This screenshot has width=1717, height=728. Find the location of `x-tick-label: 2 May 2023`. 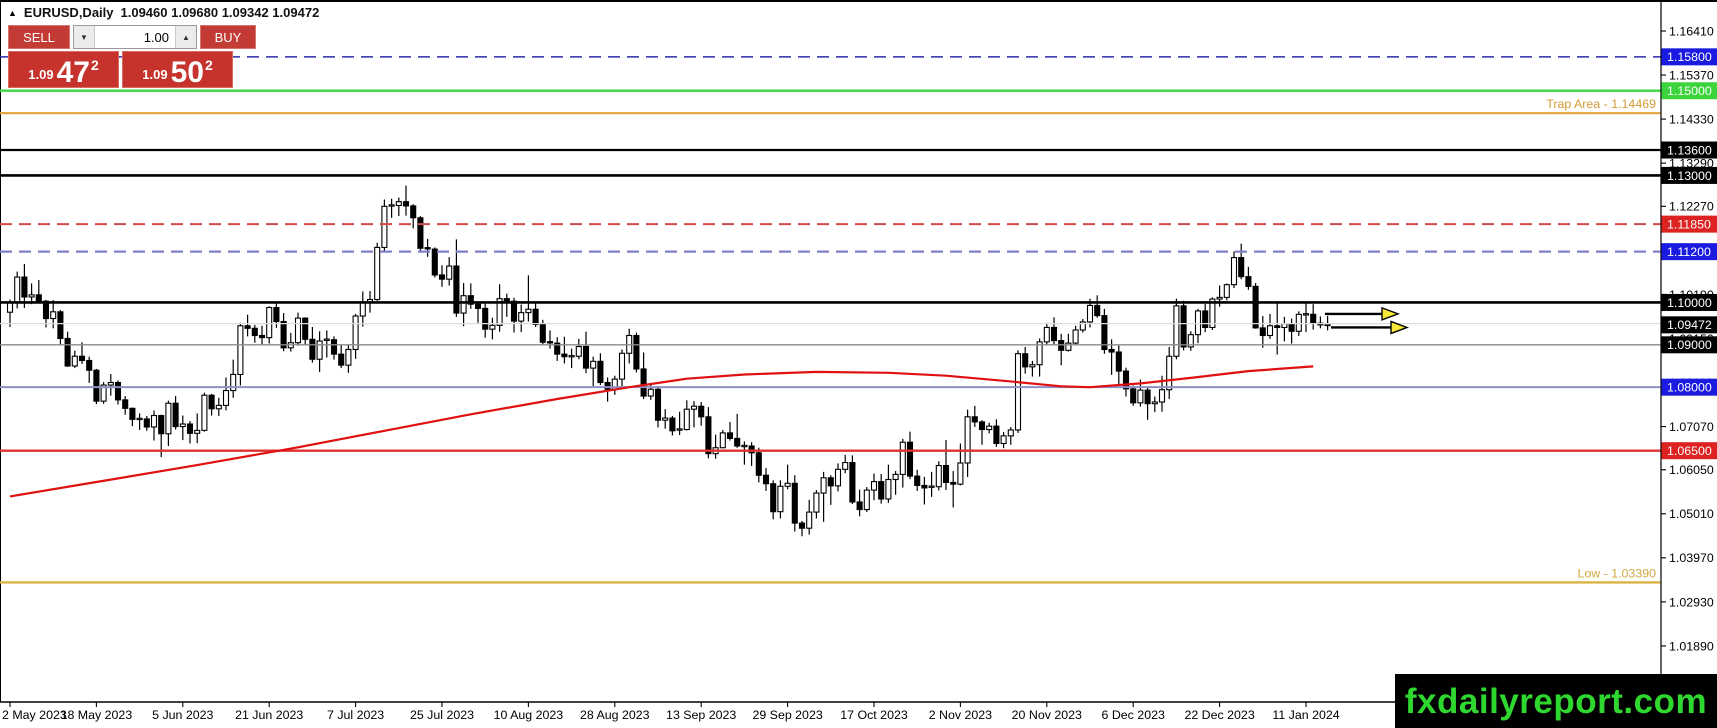

x-tick-label: 2 May 2023 is located at coordinates (34, 715).